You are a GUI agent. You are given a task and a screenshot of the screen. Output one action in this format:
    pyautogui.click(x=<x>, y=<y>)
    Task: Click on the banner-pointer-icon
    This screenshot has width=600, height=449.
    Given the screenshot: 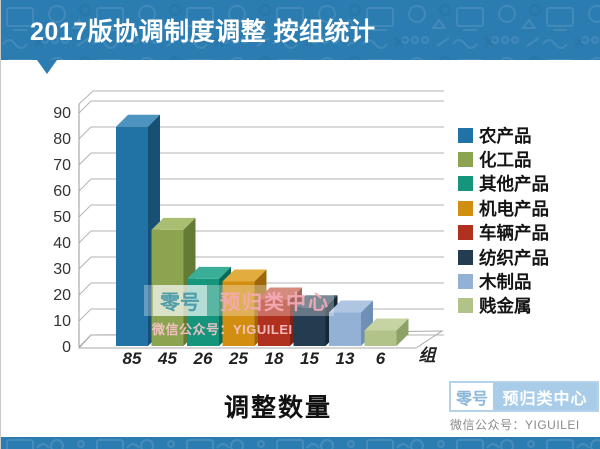 What is the action you would take?
    pyautogui.click(x=47, y=67)
    